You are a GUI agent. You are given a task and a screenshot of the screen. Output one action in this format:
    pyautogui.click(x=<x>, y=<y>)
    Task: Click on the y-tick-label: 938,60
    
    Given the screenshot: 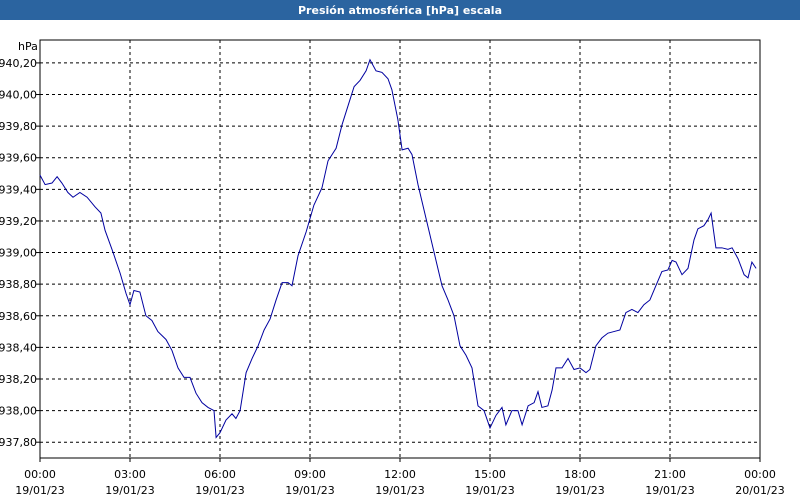 What is the action you would take?
    pyautogui.click(x=18, y=316)
    